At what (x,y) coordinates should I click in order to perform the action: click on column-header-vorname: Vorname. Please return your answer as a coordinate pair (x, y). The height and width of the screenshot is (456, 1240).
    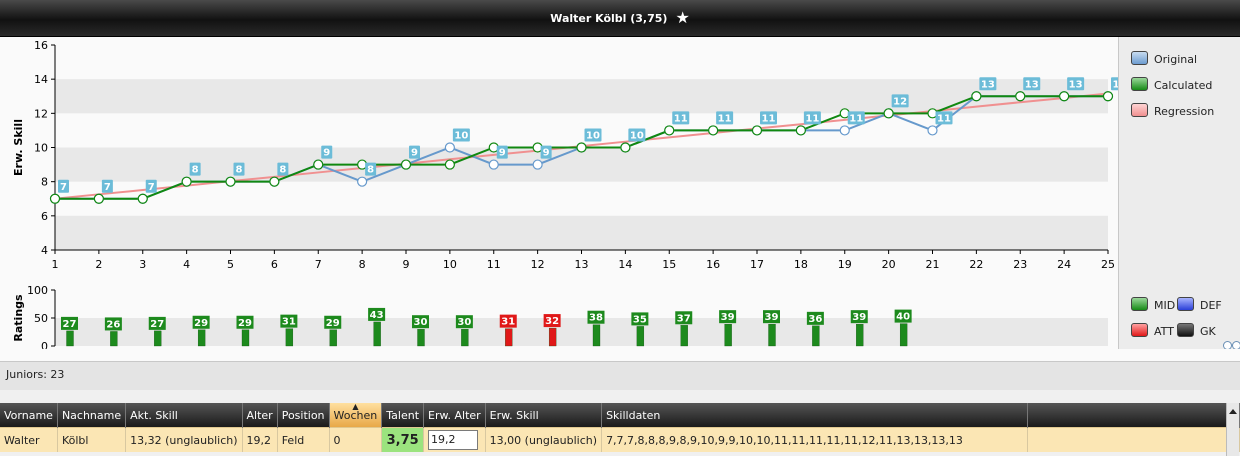
    Looking at the image, I should click on (29, 415).